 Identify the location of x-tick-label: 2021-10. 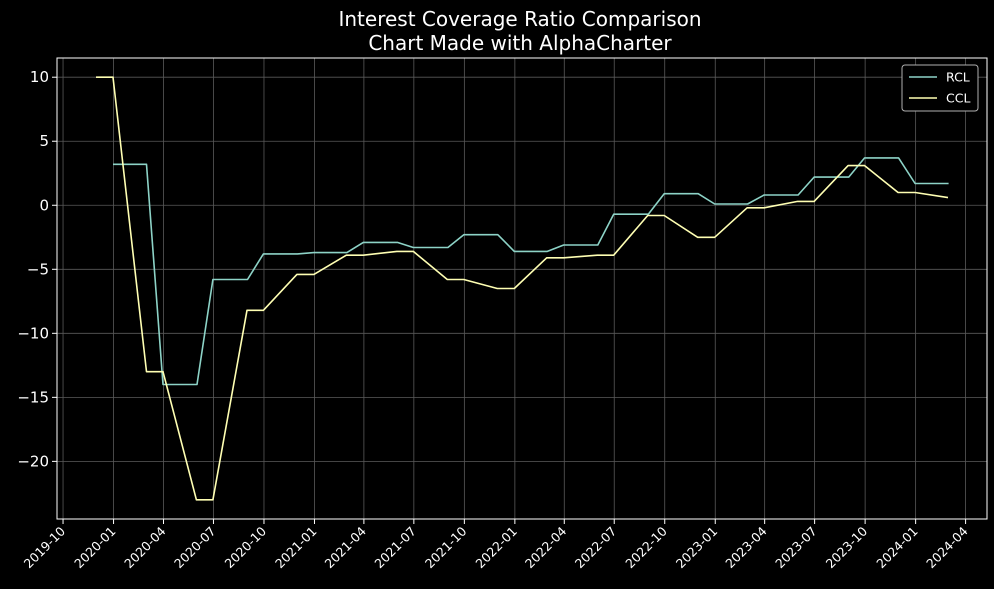
(446, 547).